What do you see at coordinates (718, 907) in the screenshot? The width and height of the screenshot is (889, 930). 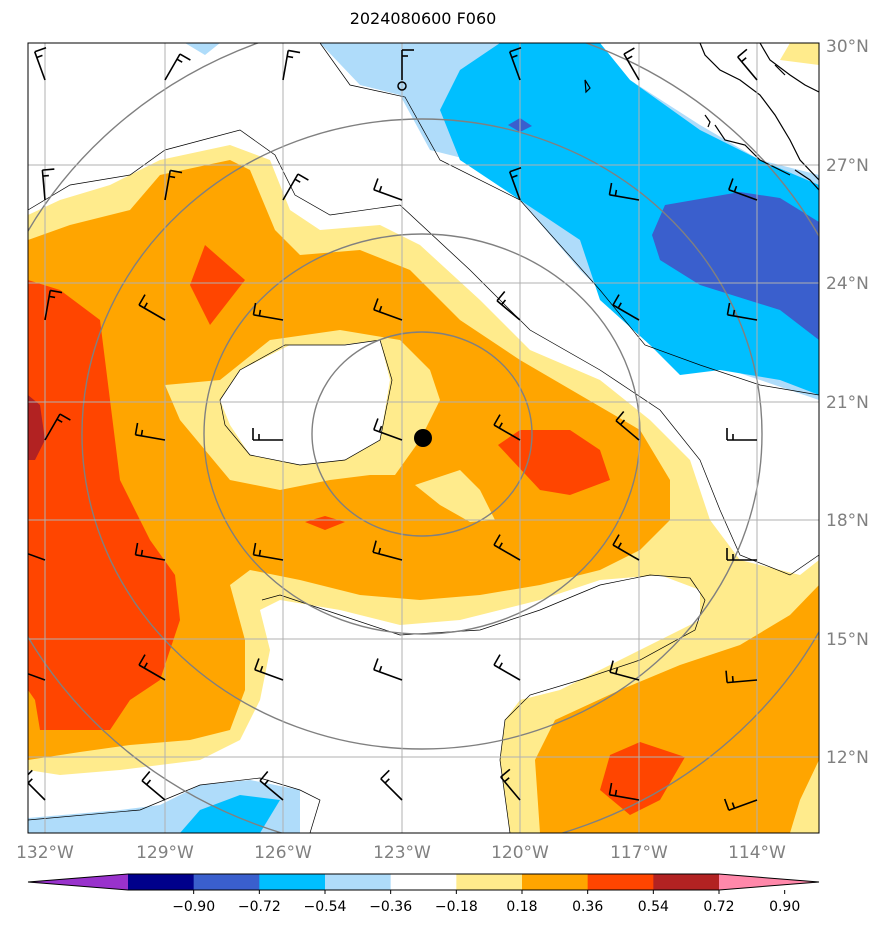 I see `colorbar-tick-label: 0.72` at bounding box center [718, 907].